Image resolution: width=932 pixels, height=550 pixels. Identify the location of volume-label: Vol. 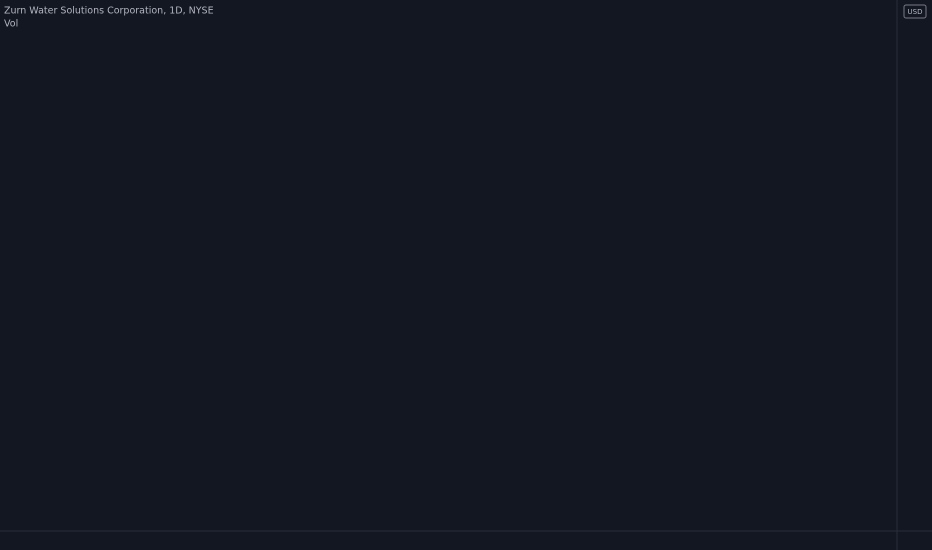
(11, 24).